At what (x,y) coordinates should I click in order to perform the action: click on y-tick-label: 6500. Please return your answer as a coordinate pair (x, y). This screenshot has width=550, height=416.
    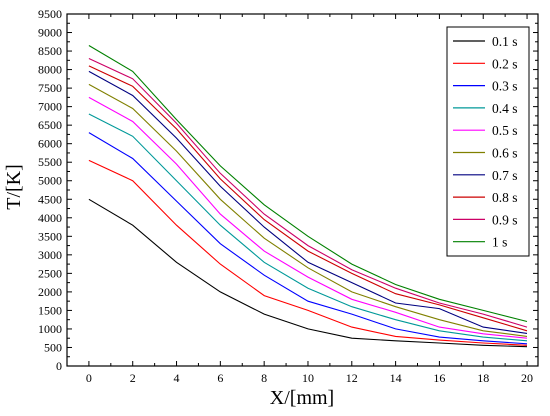
    Looking at the image, I should click on (50, 125).